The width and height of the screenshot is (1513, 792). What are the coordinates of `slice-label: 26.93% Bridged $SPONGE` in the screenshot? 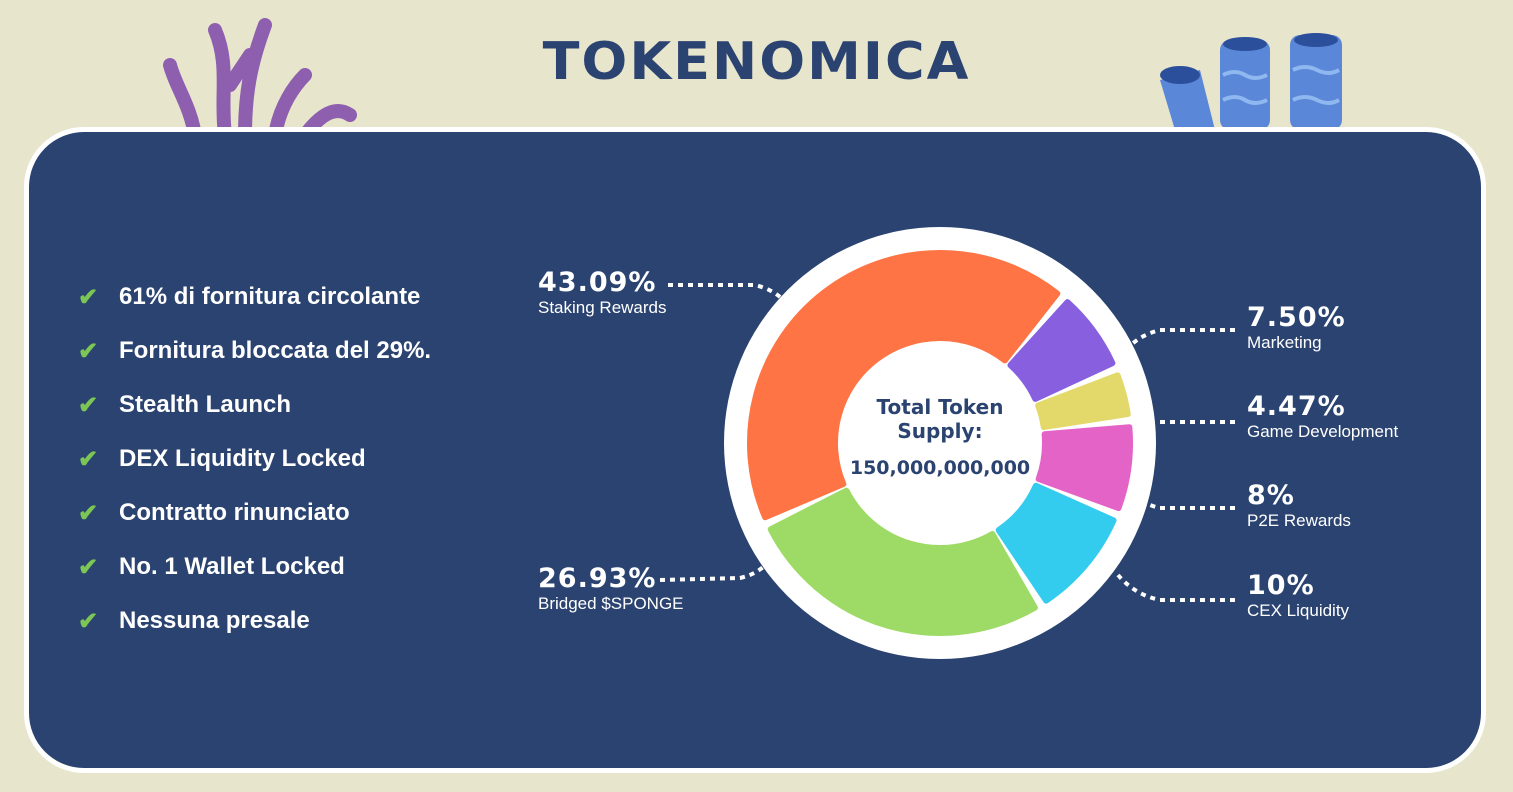 It's located at (611, 589).